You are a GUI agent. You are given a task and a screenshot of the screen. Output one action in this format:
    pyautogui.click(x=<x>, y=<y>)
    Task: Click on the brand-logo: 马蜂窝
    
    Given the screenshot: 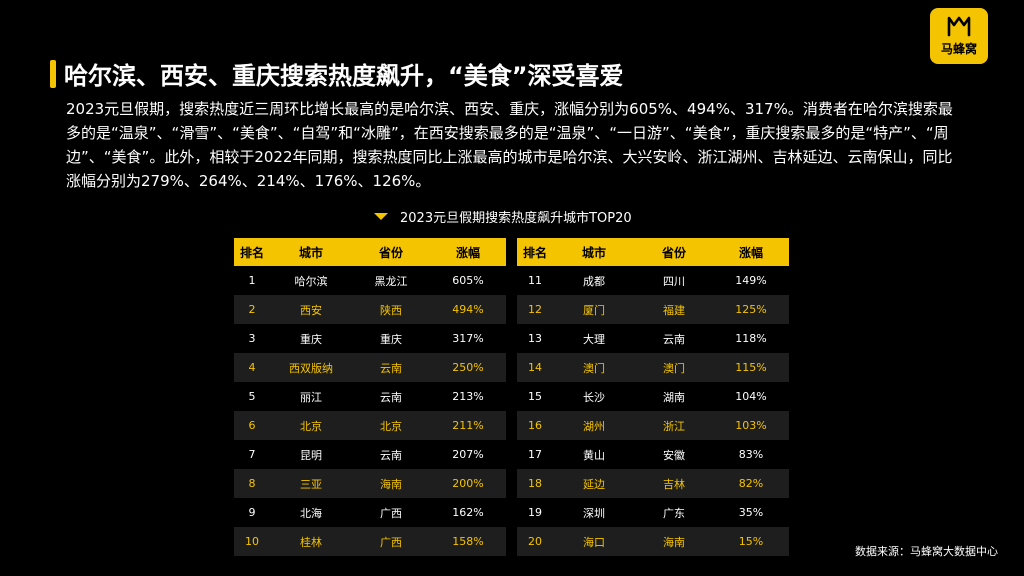 What is the action you would take?
    pyautogui.click(x=959, y=36)
    